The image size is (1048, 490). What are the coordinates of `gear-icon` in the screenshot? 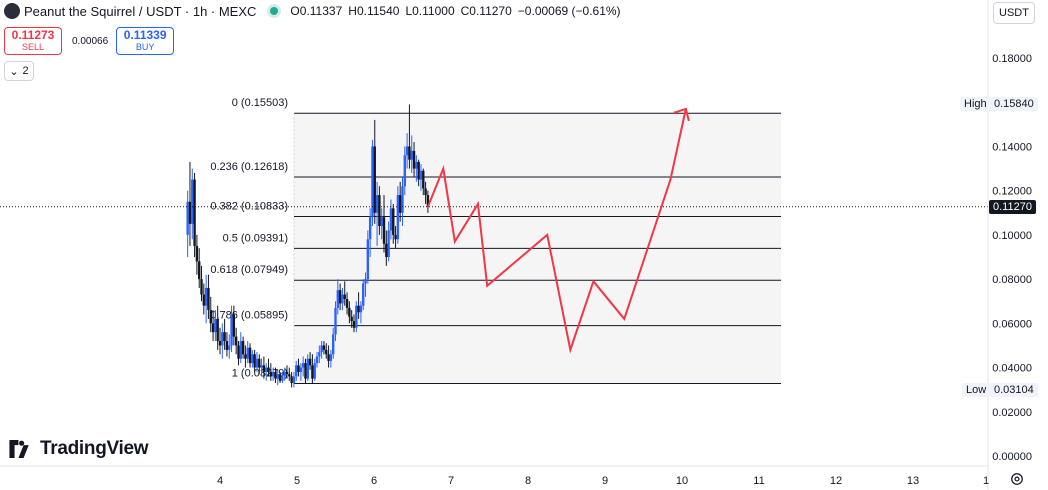 It's located at (1017, 479).